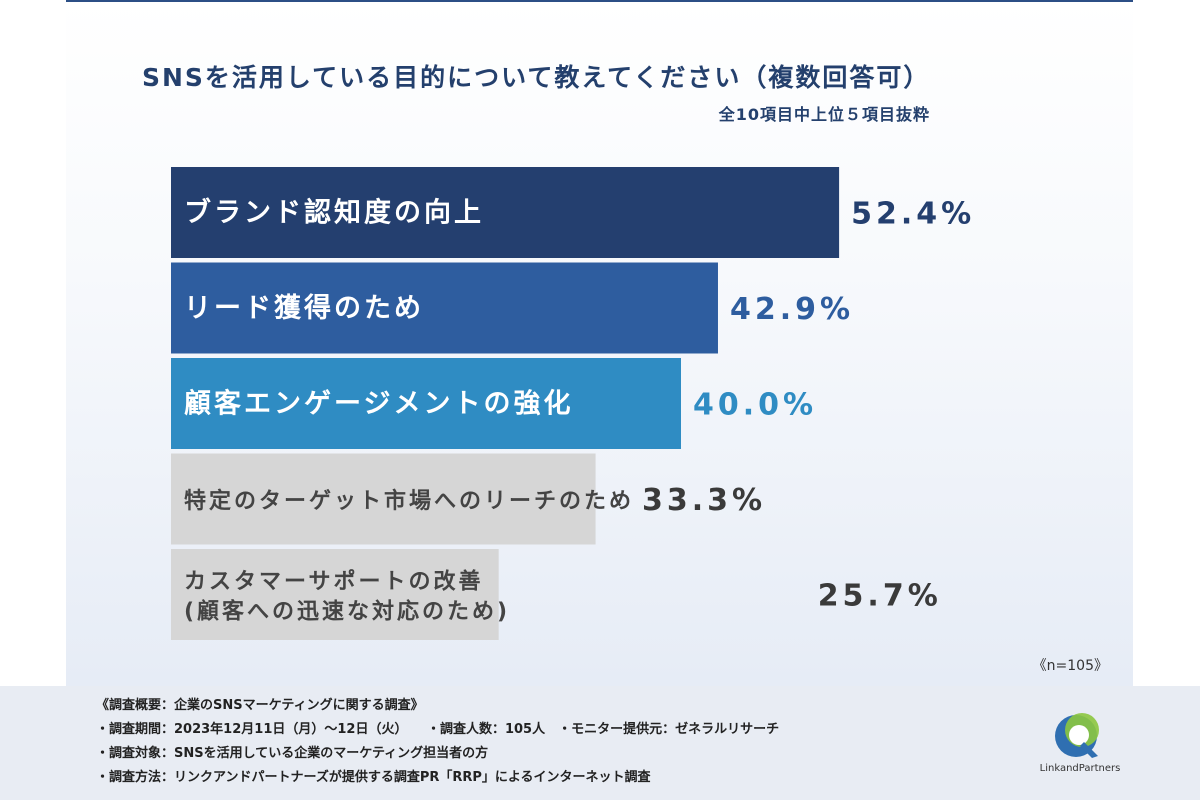 This screenshot has width=1200, height=800. What do you see at coordinates (292, 753) in the screenshot?
I see `survey-note-target: ・調査対象：SNSを活用している企業のマーケティング担当者の方` at bounding box center [292, 753].